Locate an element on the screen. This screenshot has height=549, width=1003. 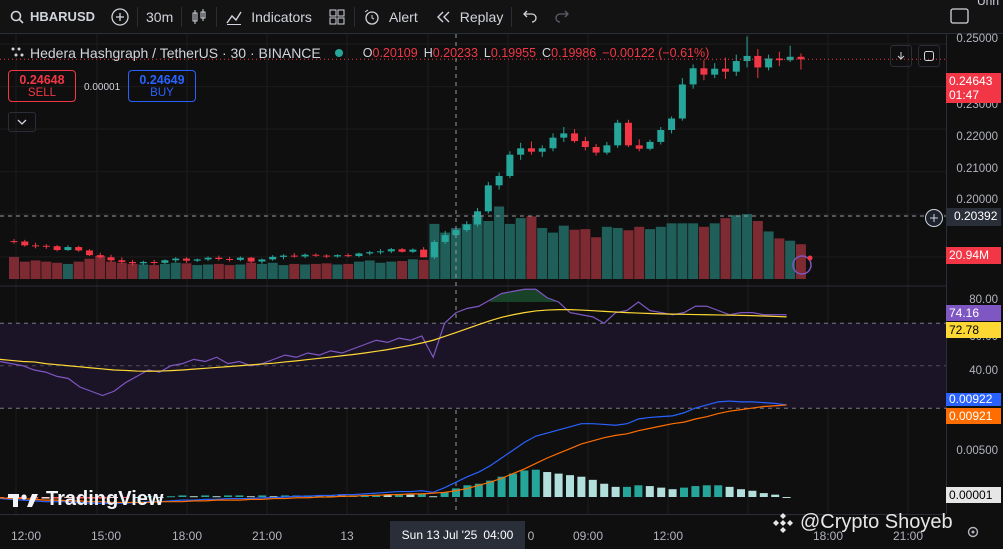
watermark: @Crypto Shoyeb is located at coordinates (862, 522).